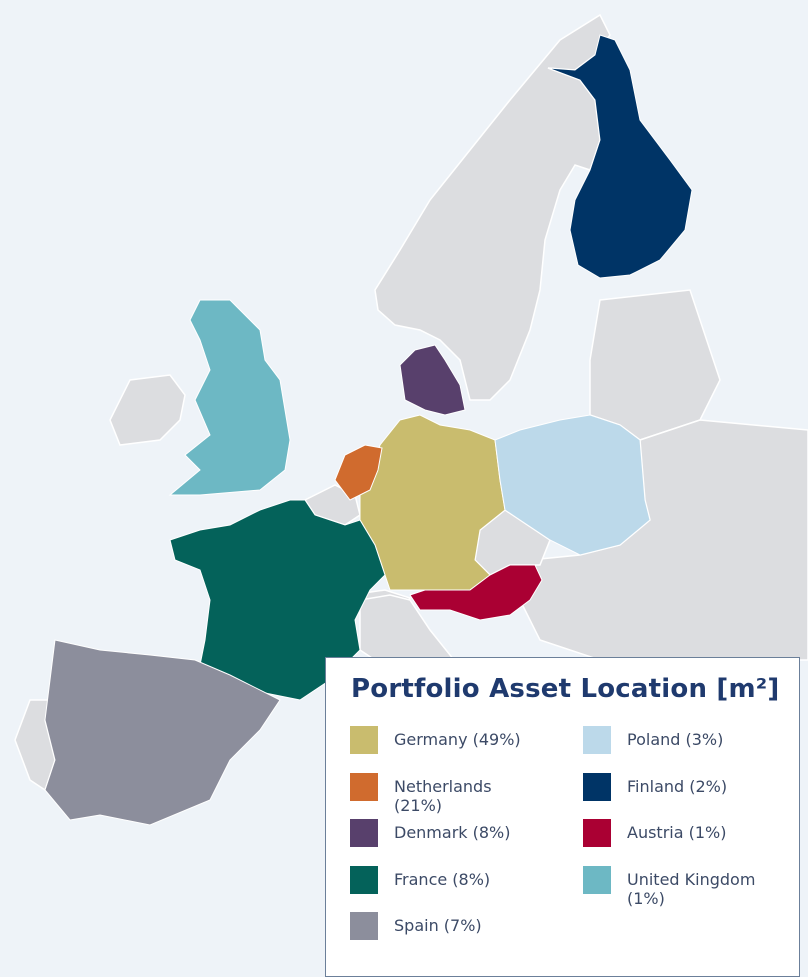  What do you see at coordinates (457, 739) in the screenshot?
I see `legend-label: Germany (49%)` at bounding box center [457, 739].